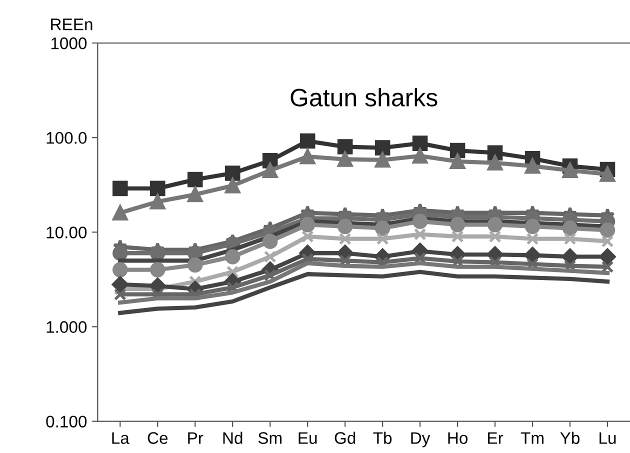  Describe the element at coordinates (532, 438) in the screenshot. I see `x-tick-label: Tm` at that location.